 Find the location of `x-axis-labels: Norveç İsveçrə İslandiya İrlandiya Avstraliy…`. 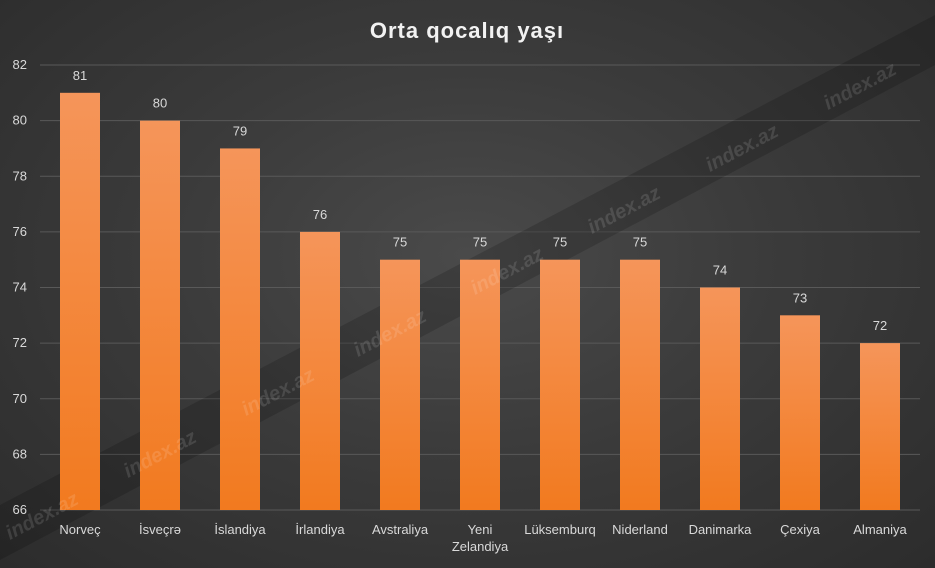

x-axis-labels: Norveç İsveçrə İslandiya İrlandiya Avstraliy… is located at coordinates (483, 538).